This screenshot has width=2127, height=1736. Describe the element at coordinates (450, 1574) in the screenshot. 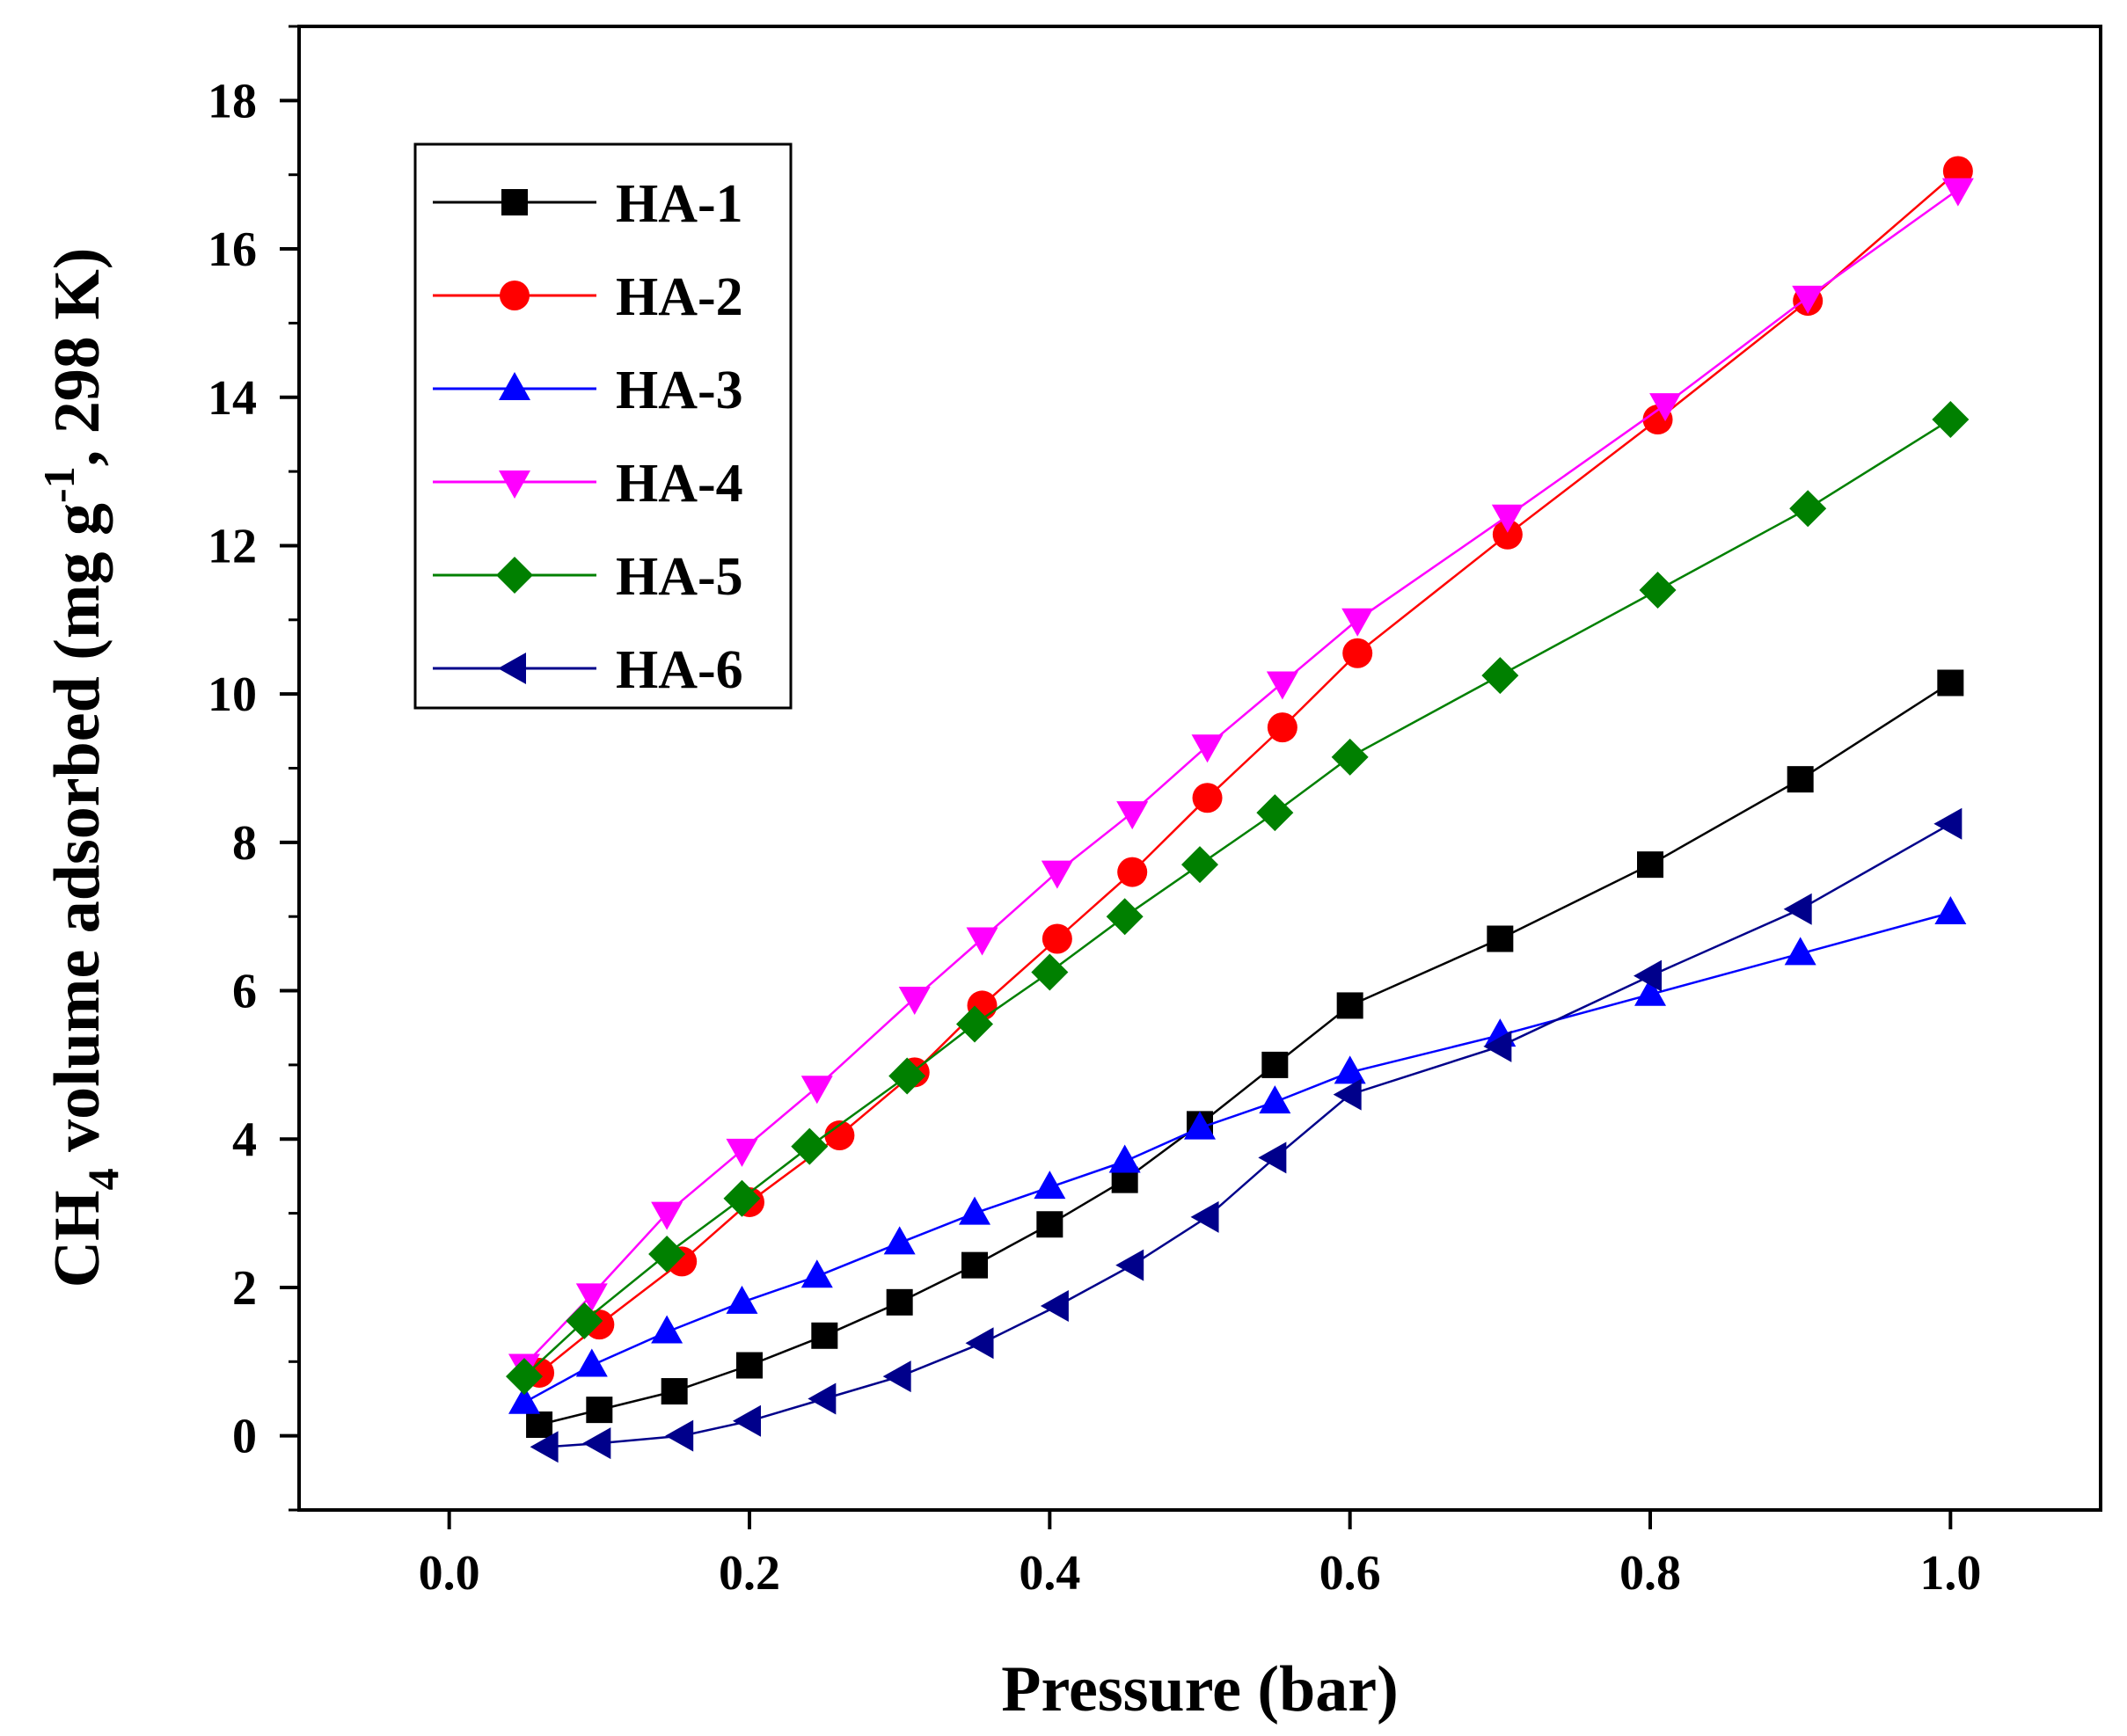

I see `x-tick-label: 0.0` at that location.